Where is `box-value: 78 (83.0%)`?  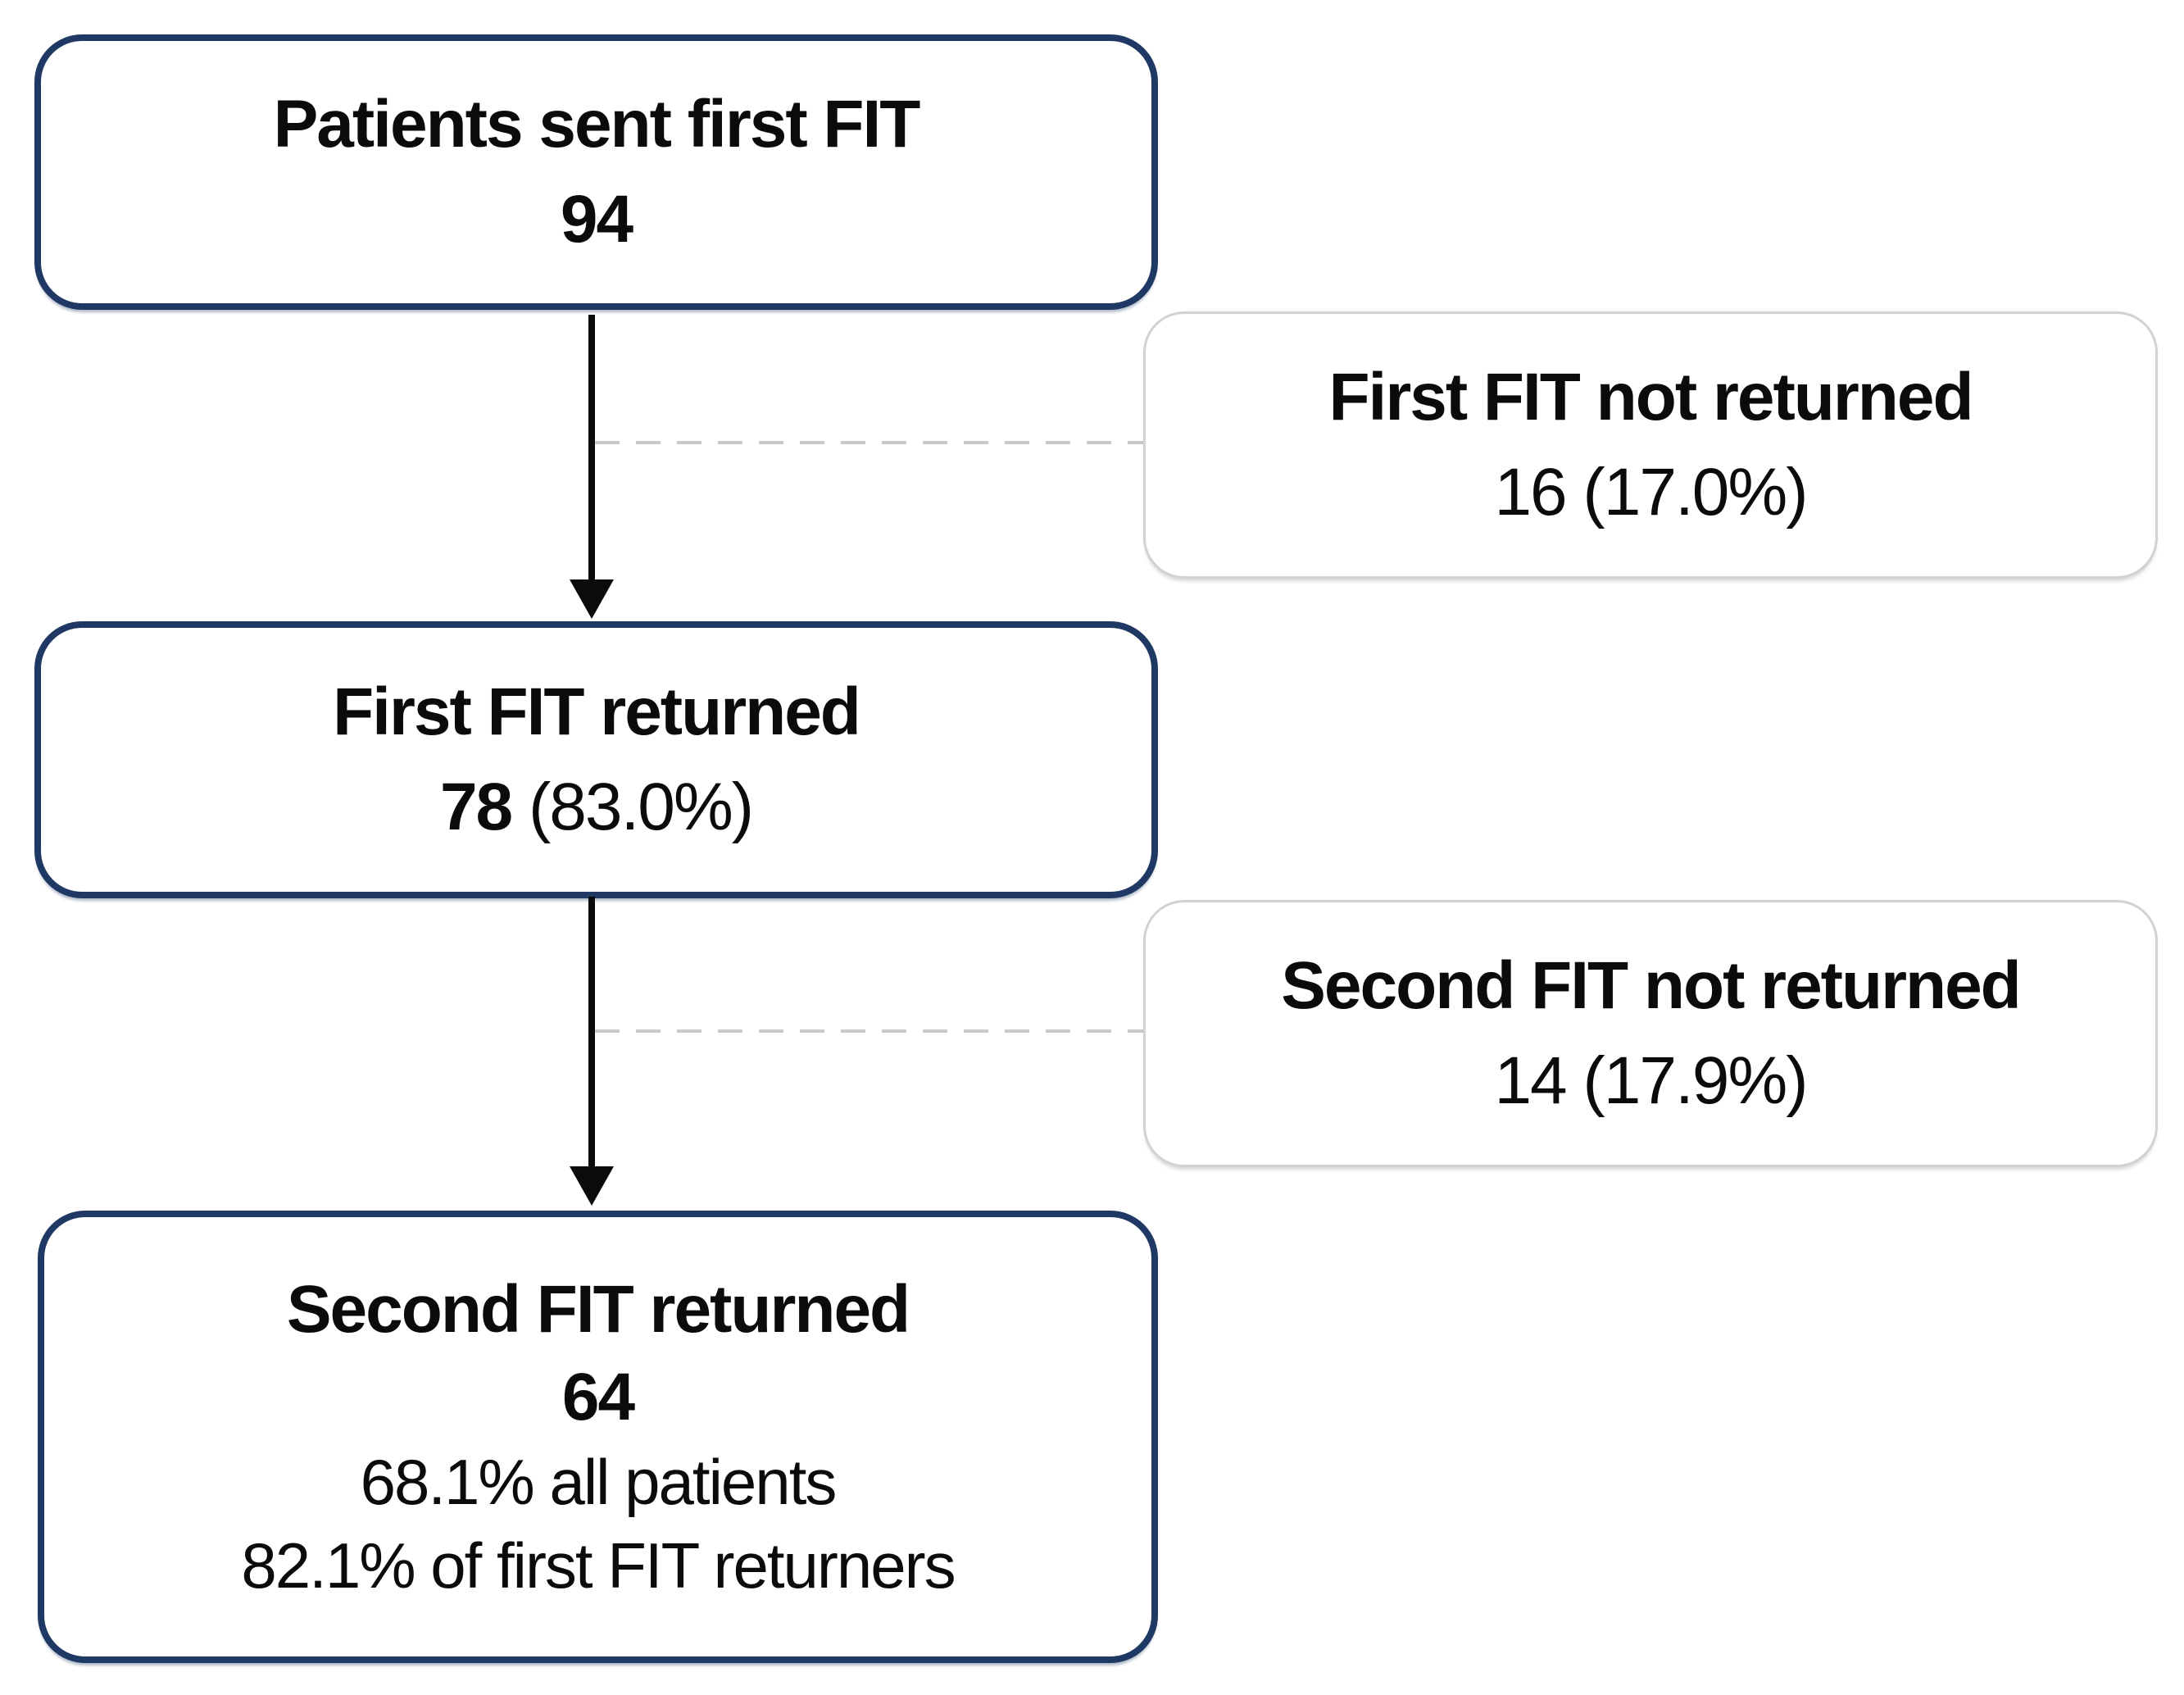 box-value: 78 (83.0%) is located at coordinates (596, 807).